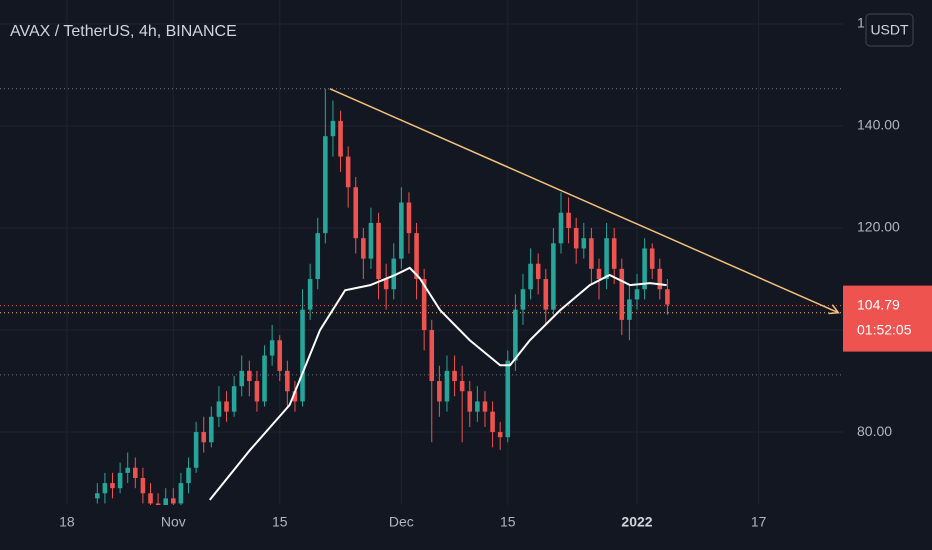 This screenshot has width=932, height=550. Describe the element at coordinates (173, 522) in the screenshot. I see `x-tick-label: Nov` at that location.